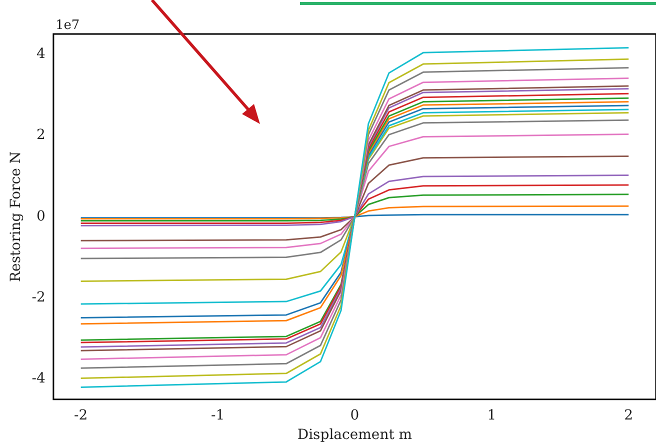 The width and height of the screenshot is (656, 446). I want to click on x-tick-label: -1, so click(217, 415).